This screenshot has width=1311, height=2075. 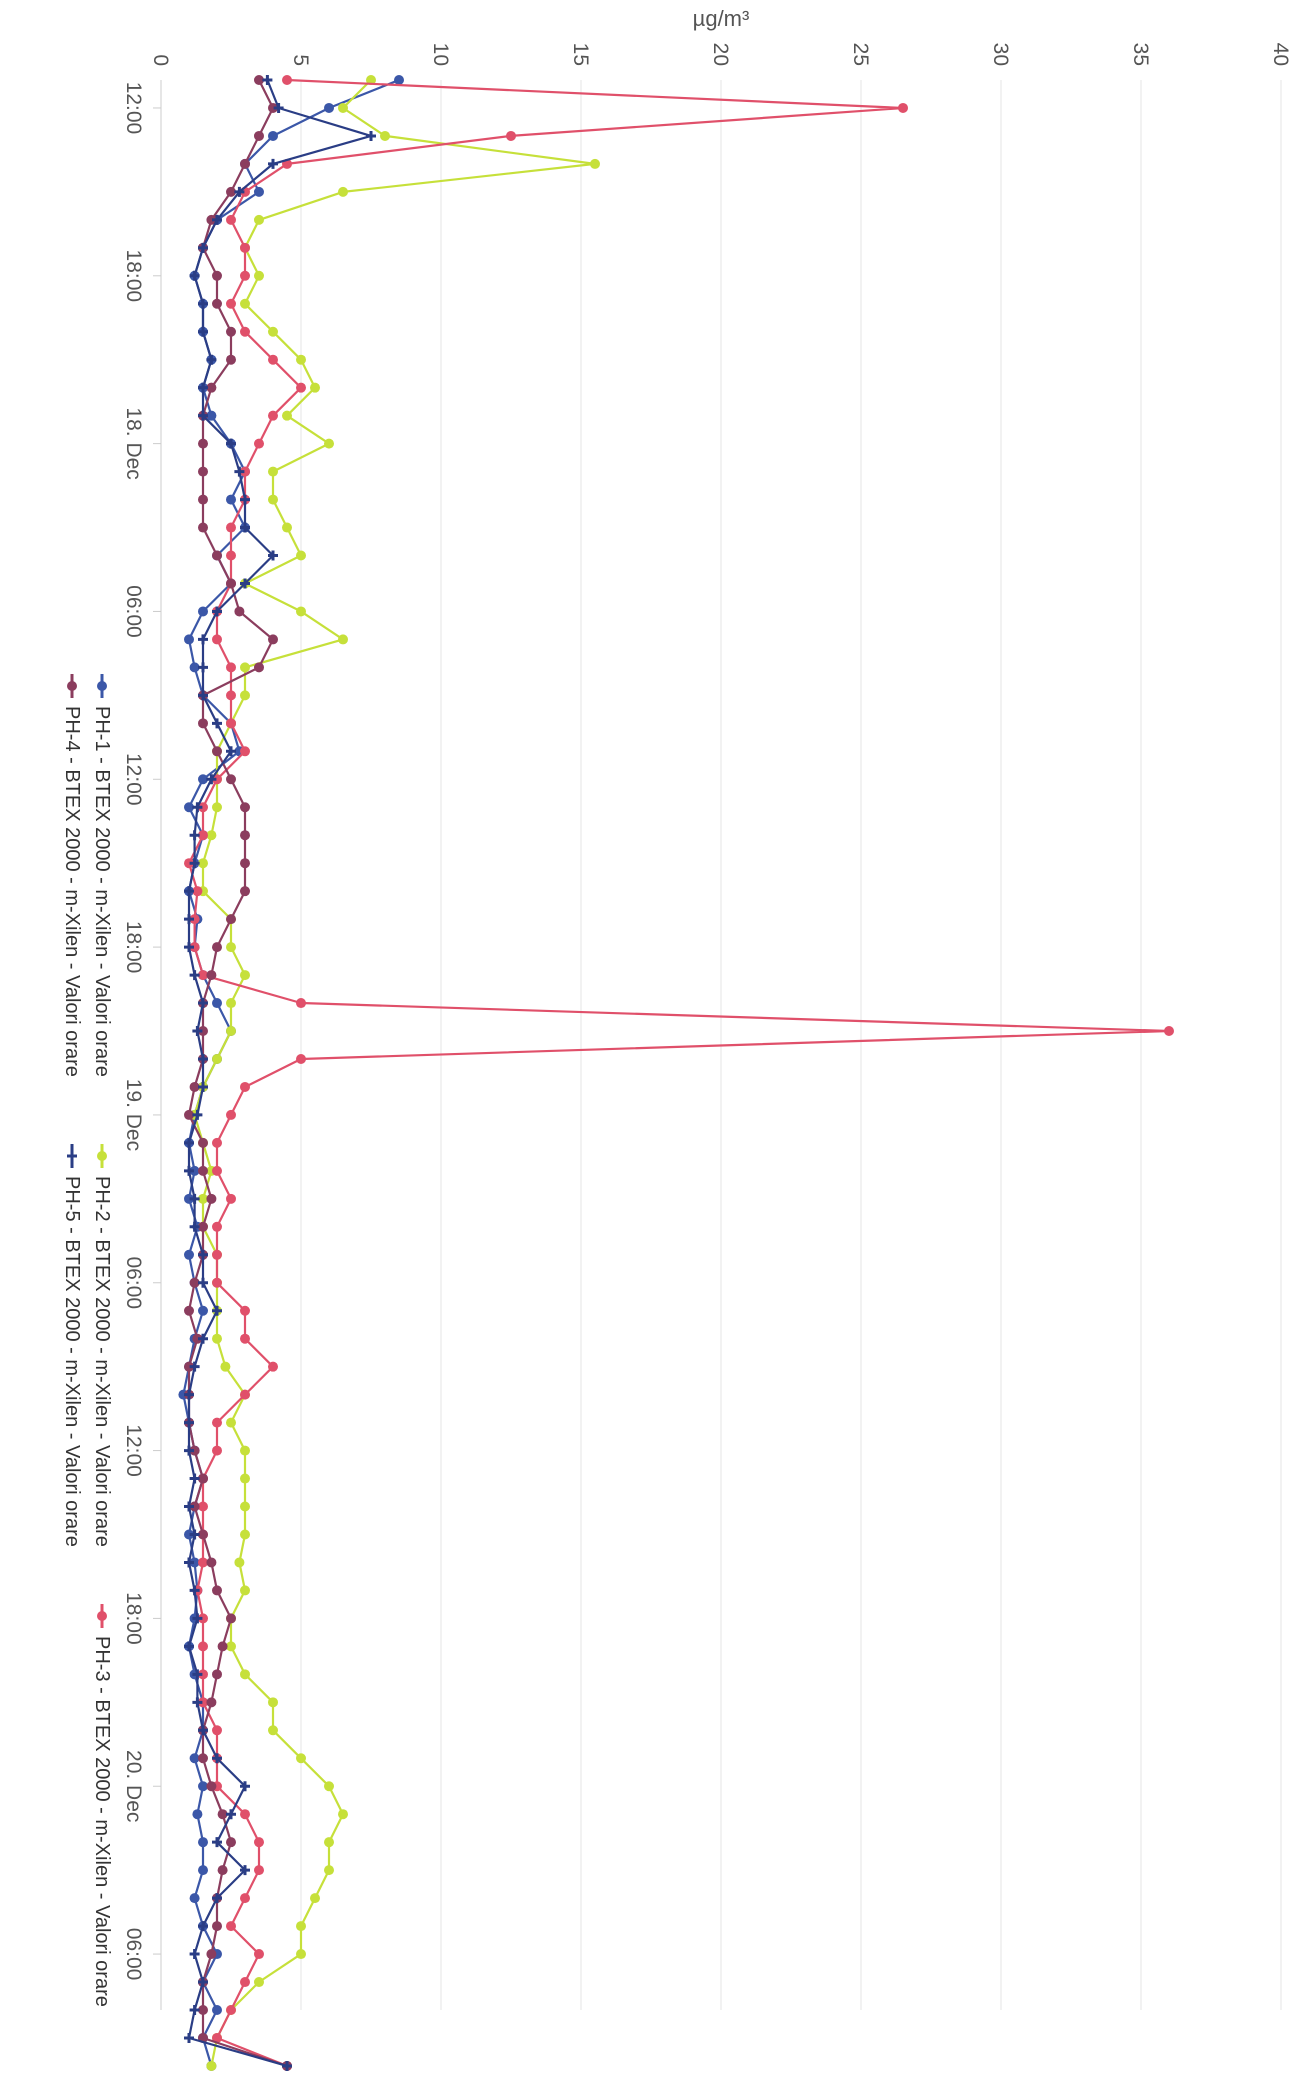 I want to click on legend-swatch-marker, so click(x=72, y=1156).